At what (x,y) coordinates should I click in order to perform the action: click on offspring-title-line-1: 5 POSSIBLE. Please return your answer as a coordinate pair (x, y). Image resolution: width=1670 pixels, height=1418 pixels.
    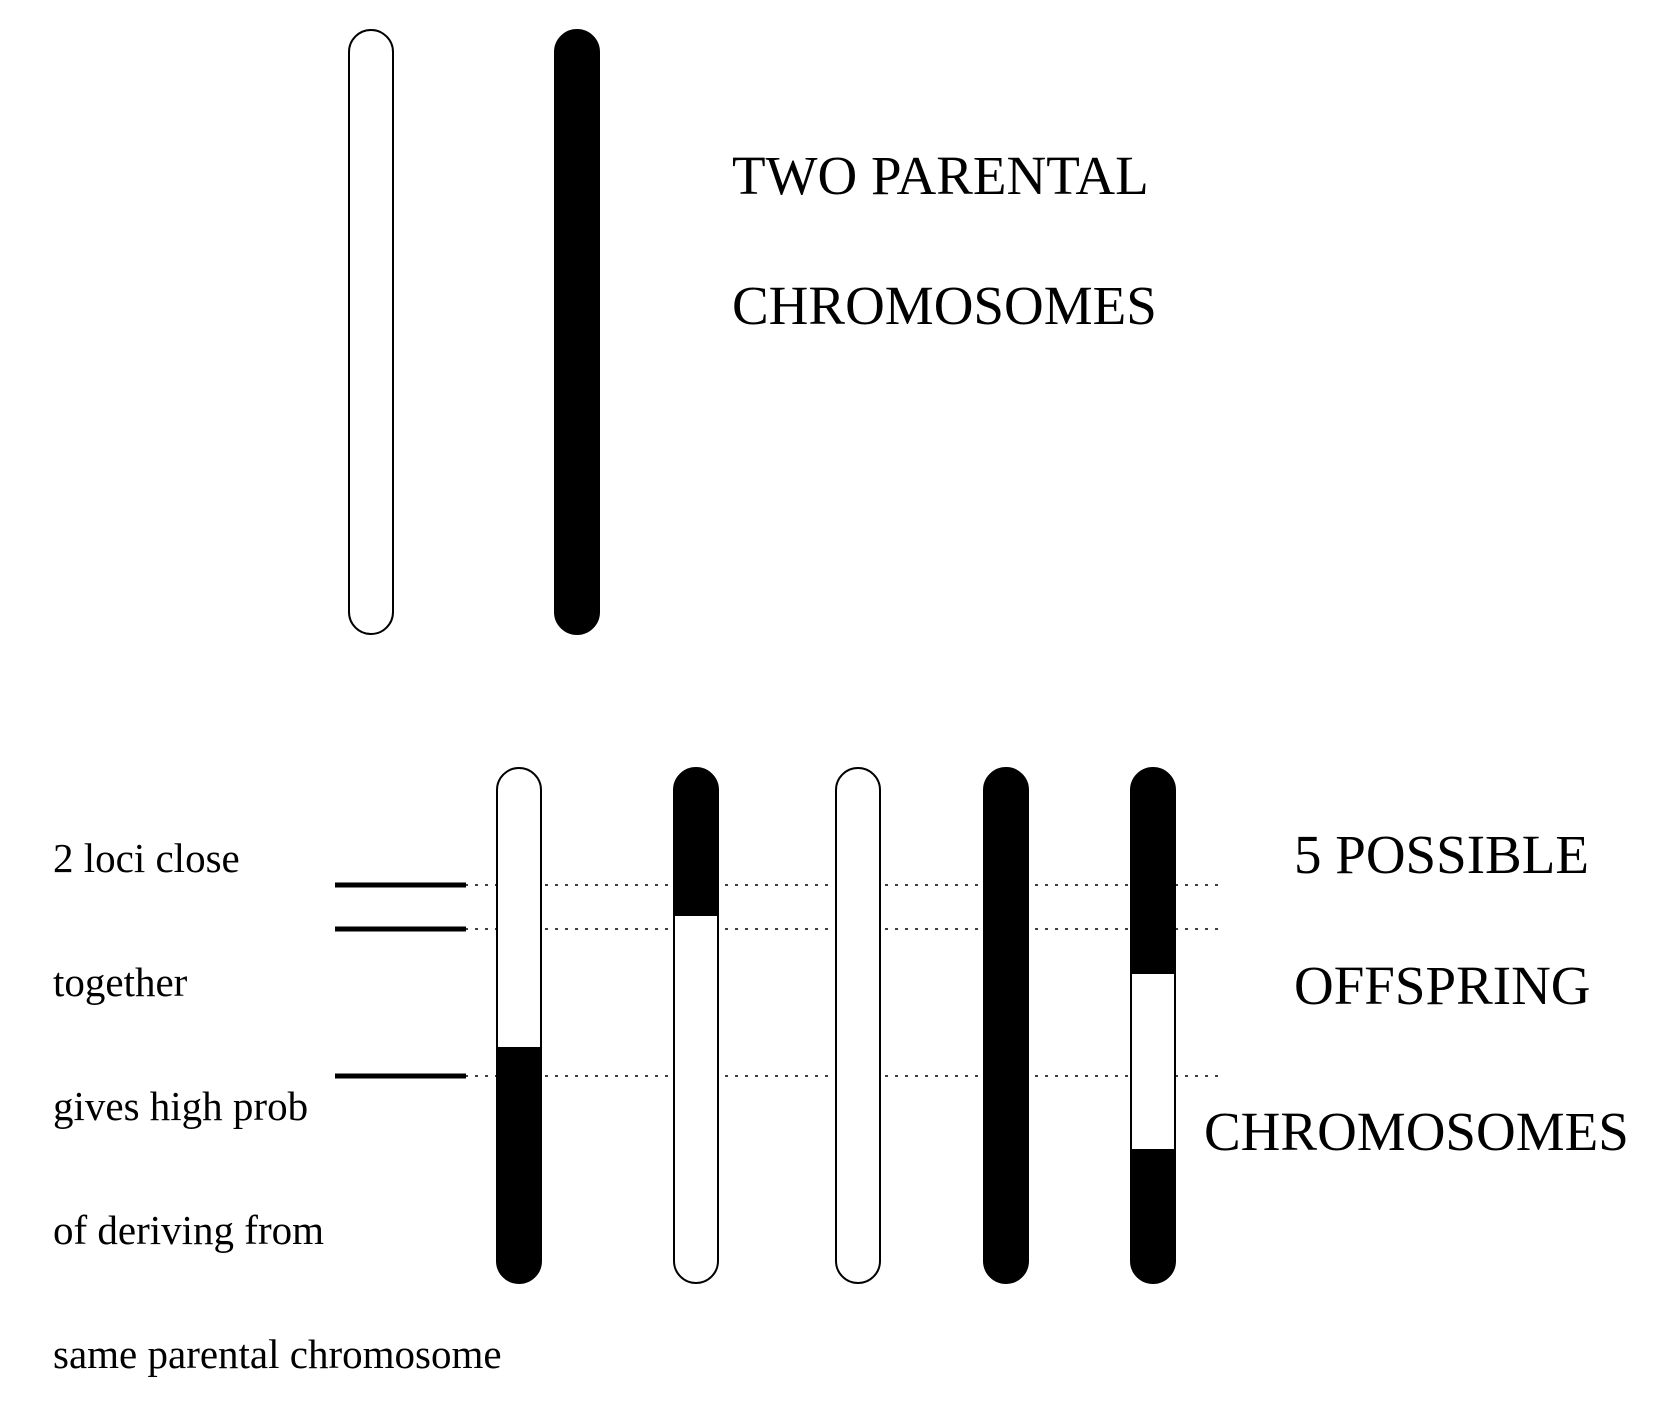
    Looking at the image, I should click on (1441, 854).